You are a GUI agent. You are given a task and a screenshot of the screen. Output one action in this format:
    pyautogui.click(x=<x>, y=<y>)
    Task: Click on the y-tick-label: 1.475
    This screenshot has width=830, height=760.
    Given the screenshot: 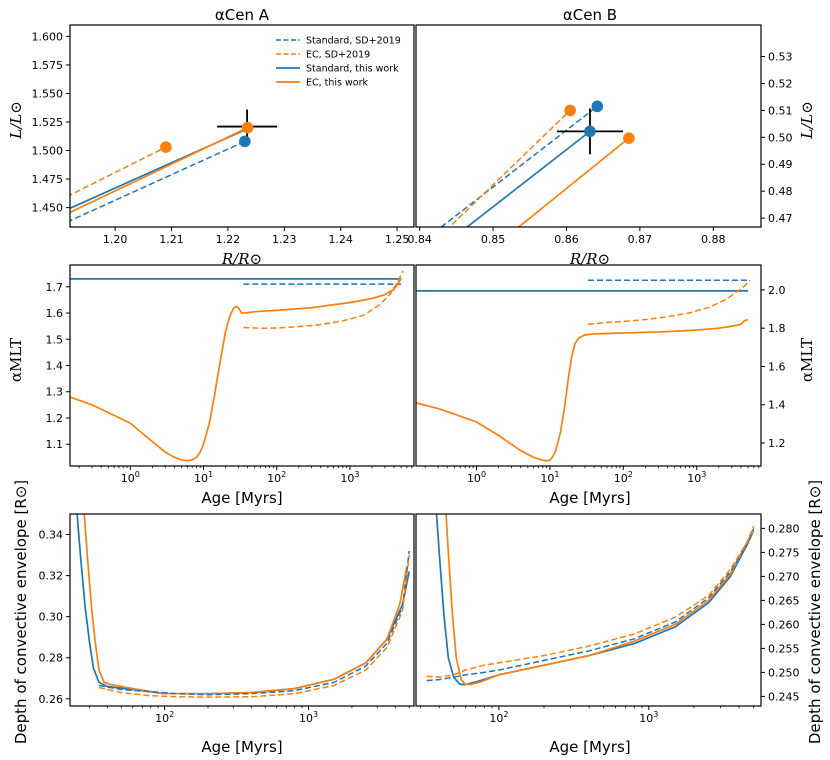 What is the action you would take?
    pyautogui.click(x=48, y=179)
    